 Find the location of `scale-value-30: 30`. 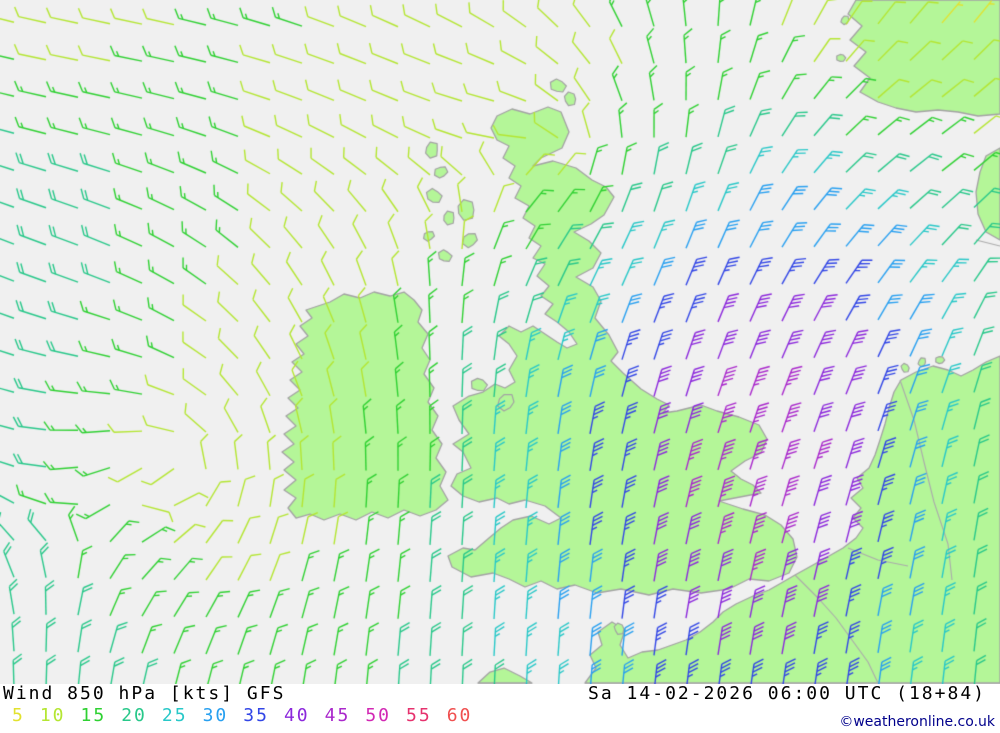

scale-value-30: 30 is located at coordinates (215, 715).